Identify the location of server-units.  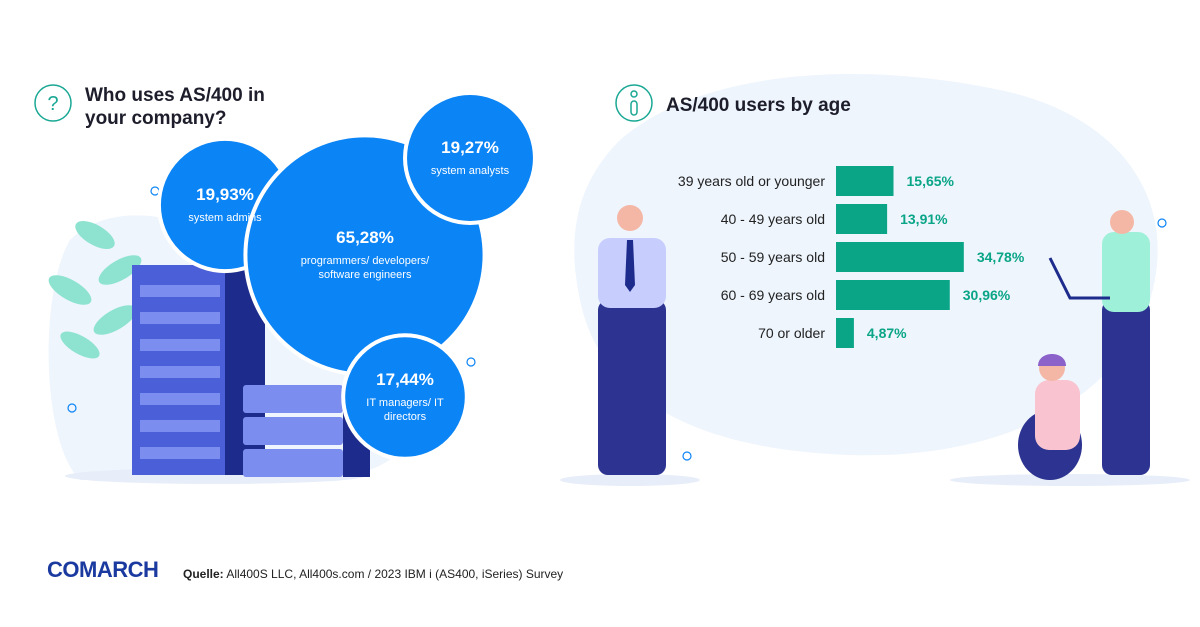
(293, 431).